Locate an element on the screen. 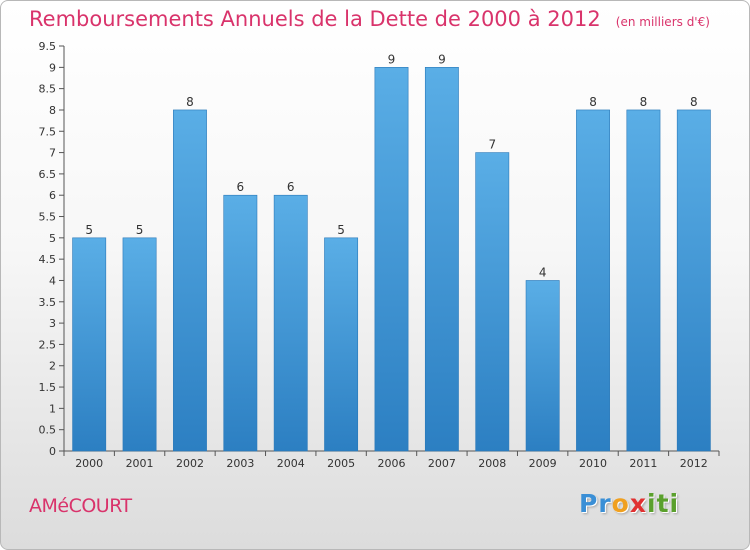 This screenshot has width=750, height=550. data-label-2004: 6 is located at coordinates (291, 187).